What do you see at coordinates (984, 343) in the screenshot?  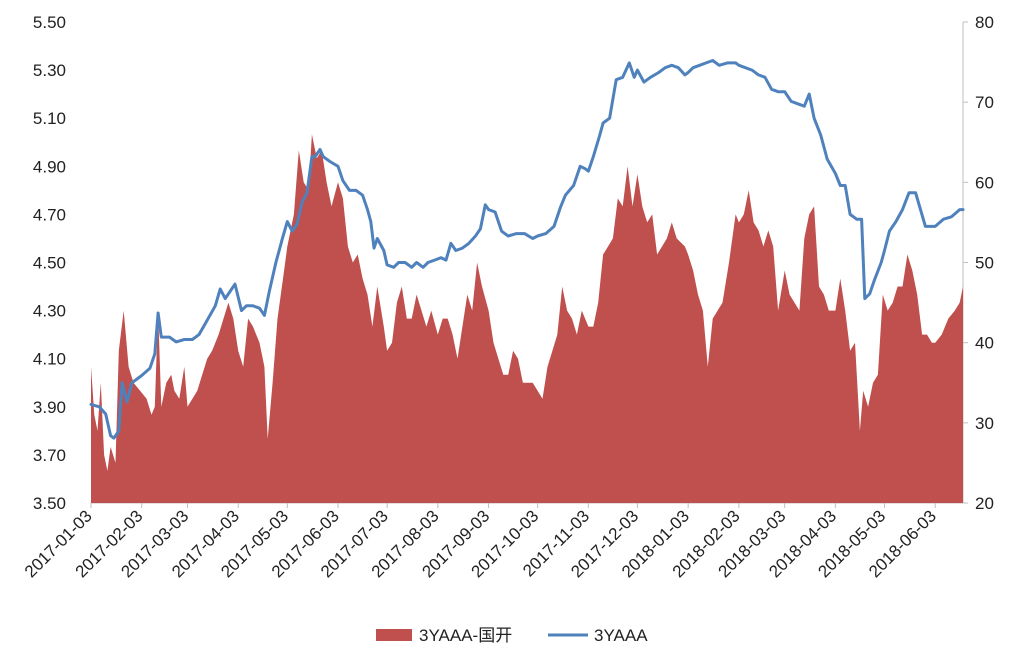 I see `right-y-tick-label: 40` at bounding box center [984, 343].